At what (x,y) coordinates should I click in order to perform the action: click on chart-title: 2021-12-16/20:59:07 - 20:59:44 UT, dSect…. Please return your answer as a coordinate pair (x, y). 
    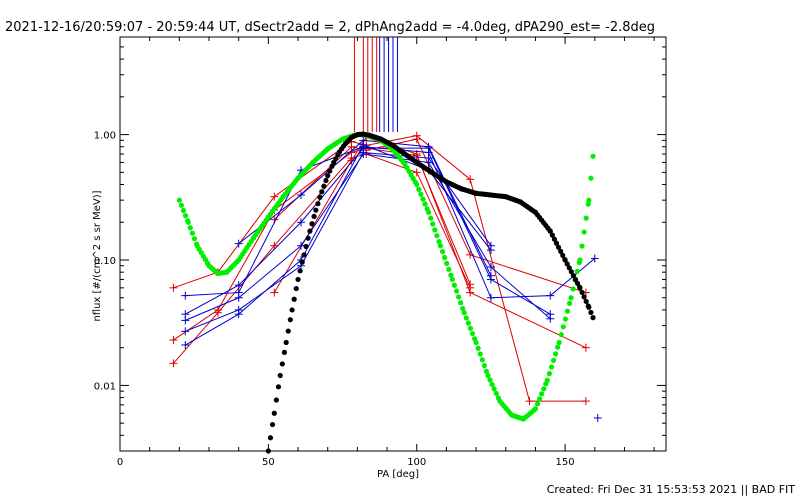
    Looking at the image, I should click on (330, 27).